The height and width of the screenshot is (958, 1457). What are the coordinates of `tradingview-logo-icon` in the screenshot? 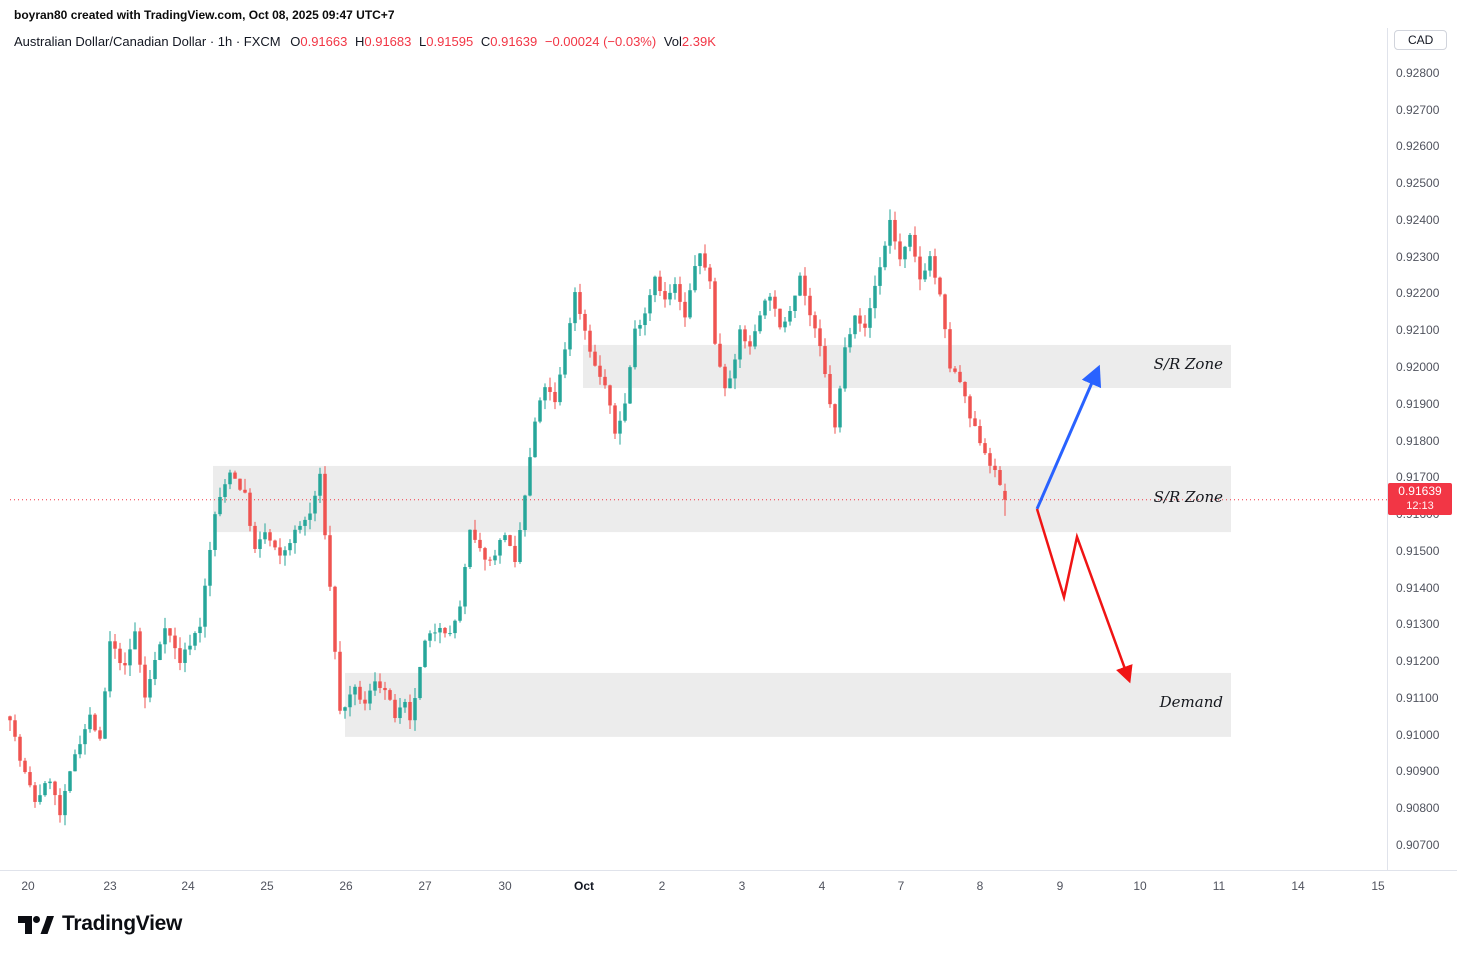 It's located at (36, 925).